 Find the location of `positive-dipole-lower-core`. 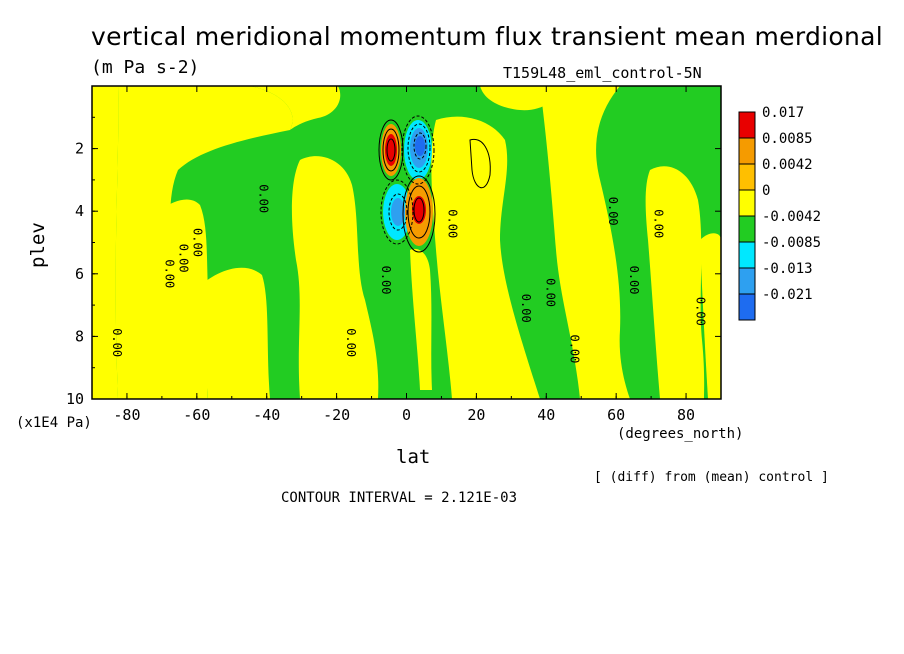

positive-dipole-lower-core is located at coordinates (419, 210).